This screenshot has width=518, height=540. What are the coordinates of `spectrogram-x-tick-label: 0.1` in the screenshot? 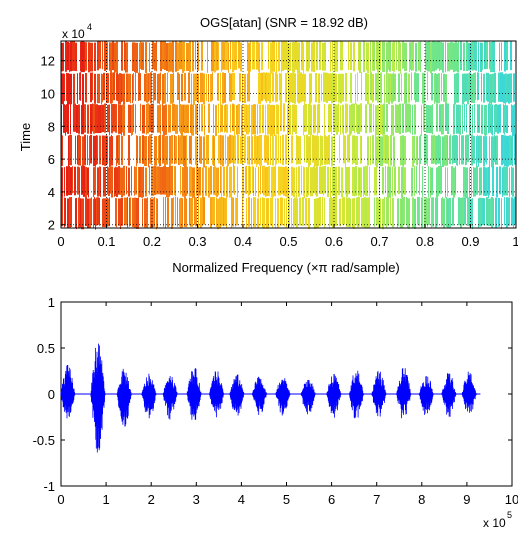 It's located at (106, 241).